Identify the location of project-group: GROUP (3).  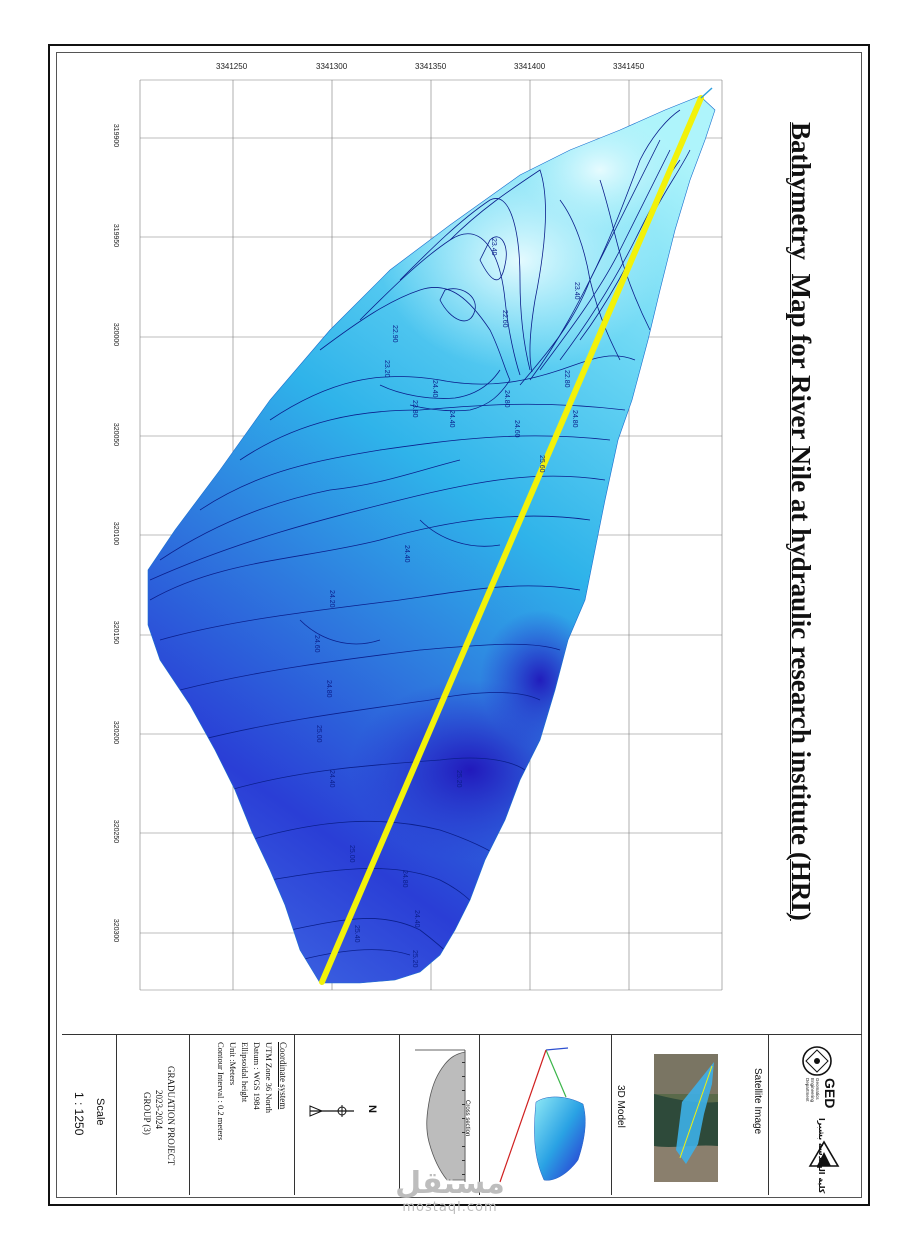
(147, 1113).